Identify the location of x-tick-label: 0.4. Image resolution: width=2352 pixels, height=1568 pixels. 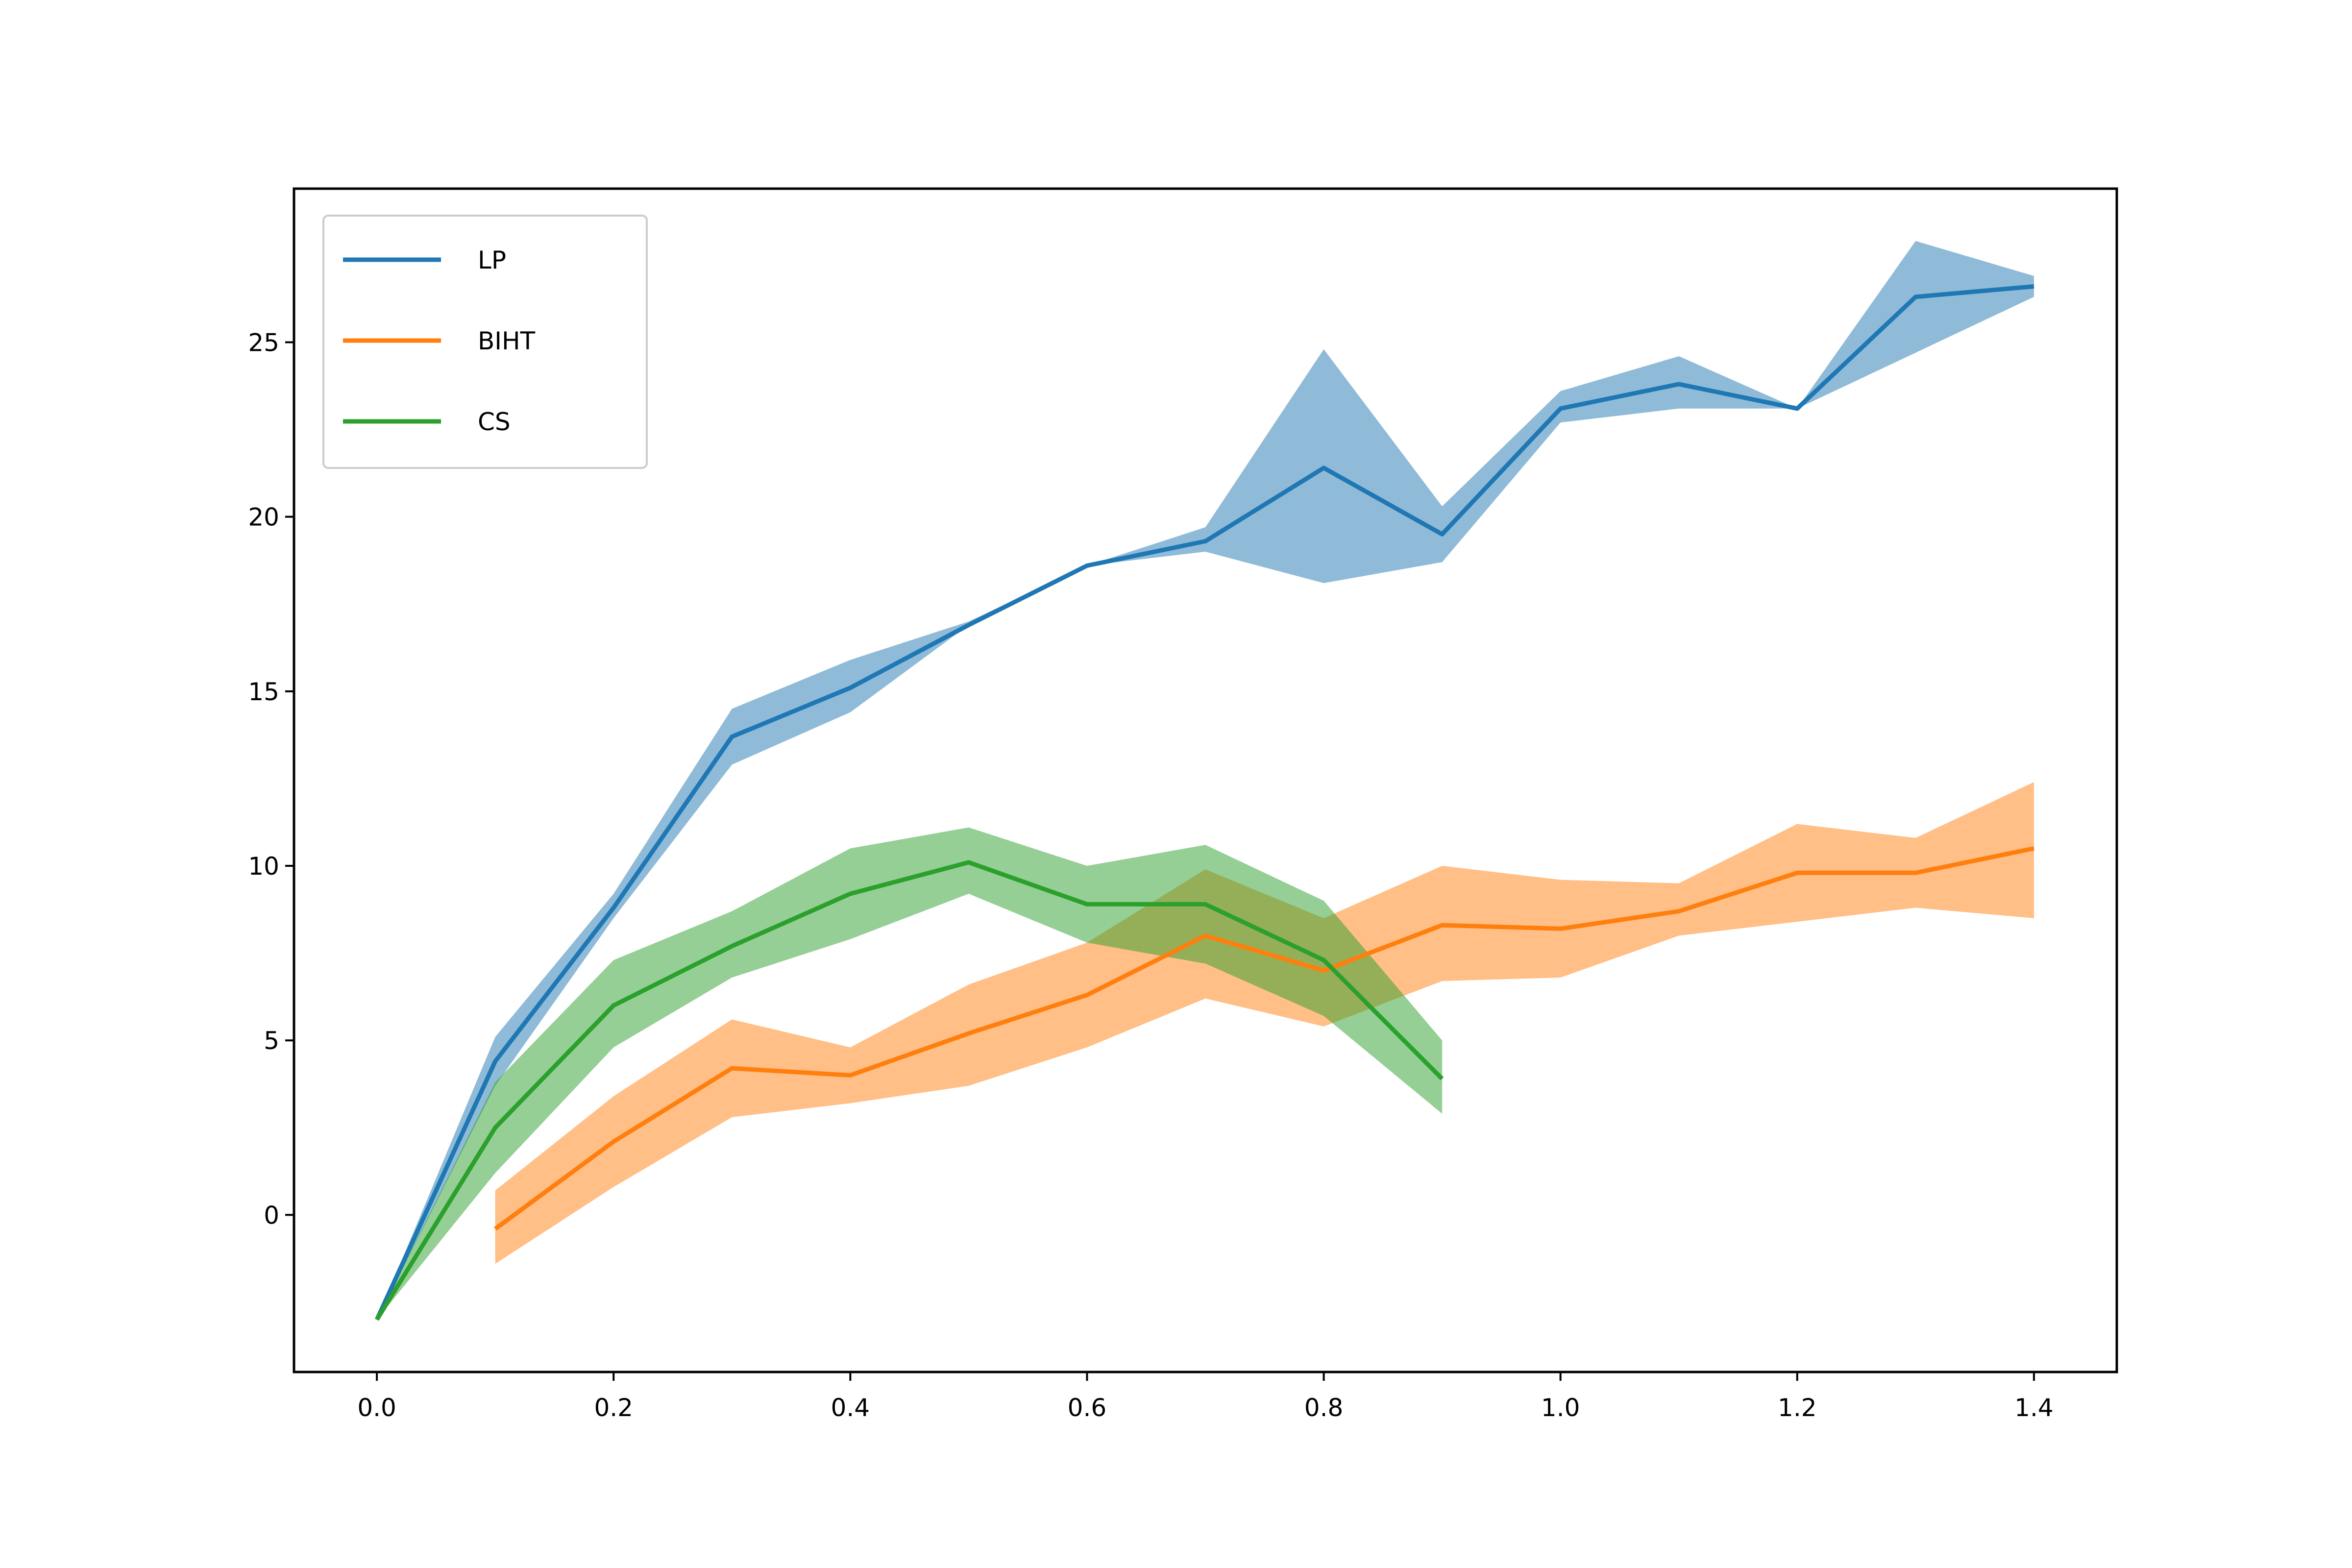
(850, 1408).